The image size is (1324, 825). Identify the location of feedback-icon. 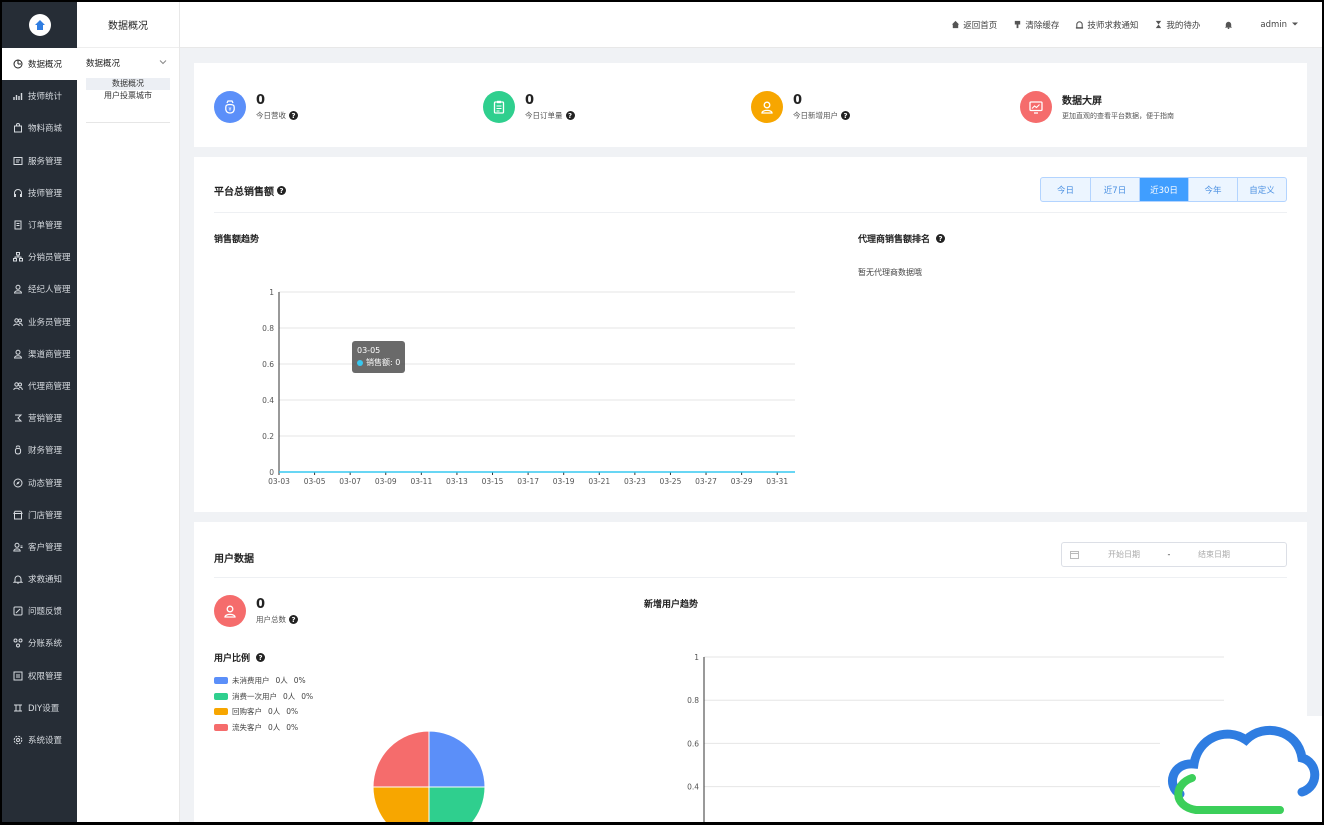
(18, 611).